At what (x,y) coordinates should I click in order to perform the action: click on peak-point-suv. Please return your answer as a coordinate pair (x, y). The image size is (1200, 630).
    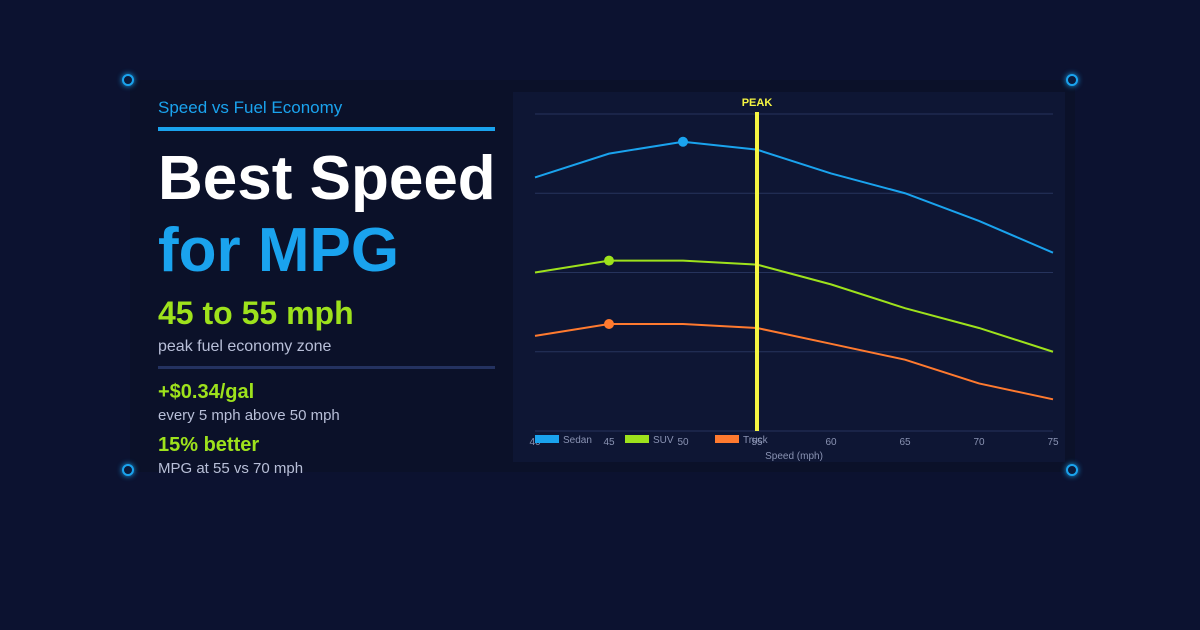
    Looking at the image, I should click on (609, 260).